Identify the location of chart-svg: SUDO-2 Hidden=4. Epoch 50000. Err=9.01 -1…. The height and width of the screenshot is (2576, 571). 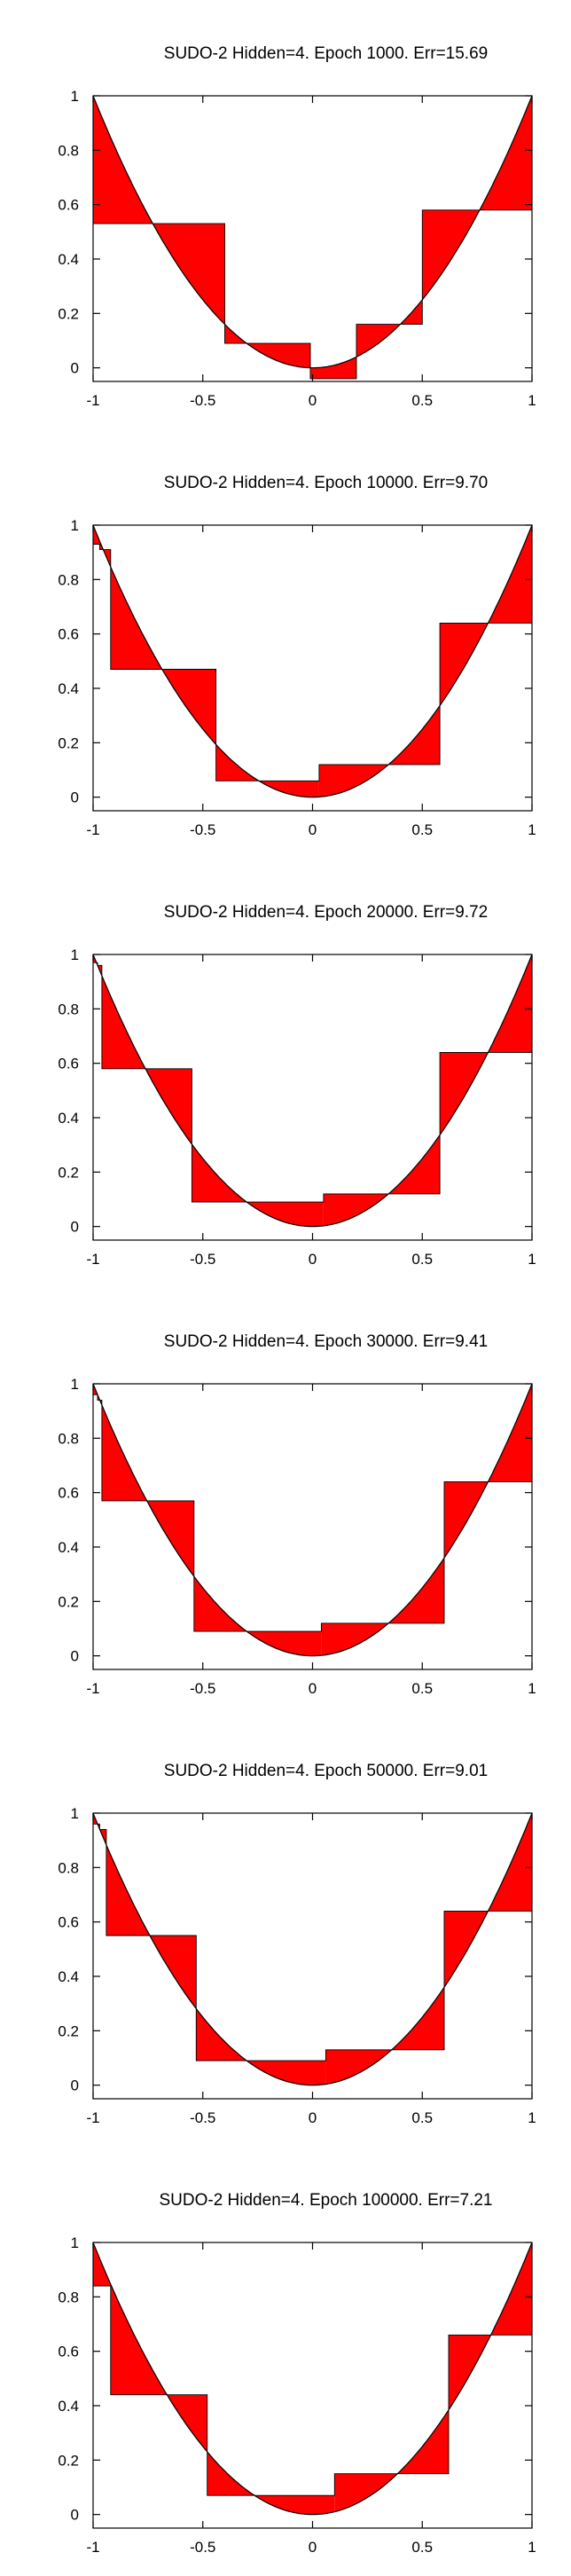
(297, 1944).